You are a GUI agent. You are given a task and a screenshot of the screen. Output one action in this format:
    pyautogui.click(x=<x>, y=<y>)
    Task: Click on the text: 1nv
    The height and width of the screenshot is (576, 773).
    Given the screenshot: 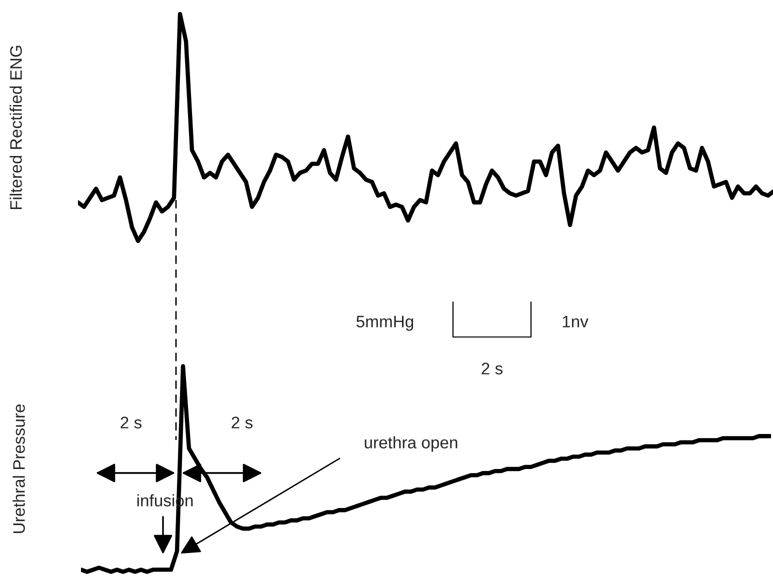 What is the action you would take?
    pyautogui.click(x=575, y=322)
    